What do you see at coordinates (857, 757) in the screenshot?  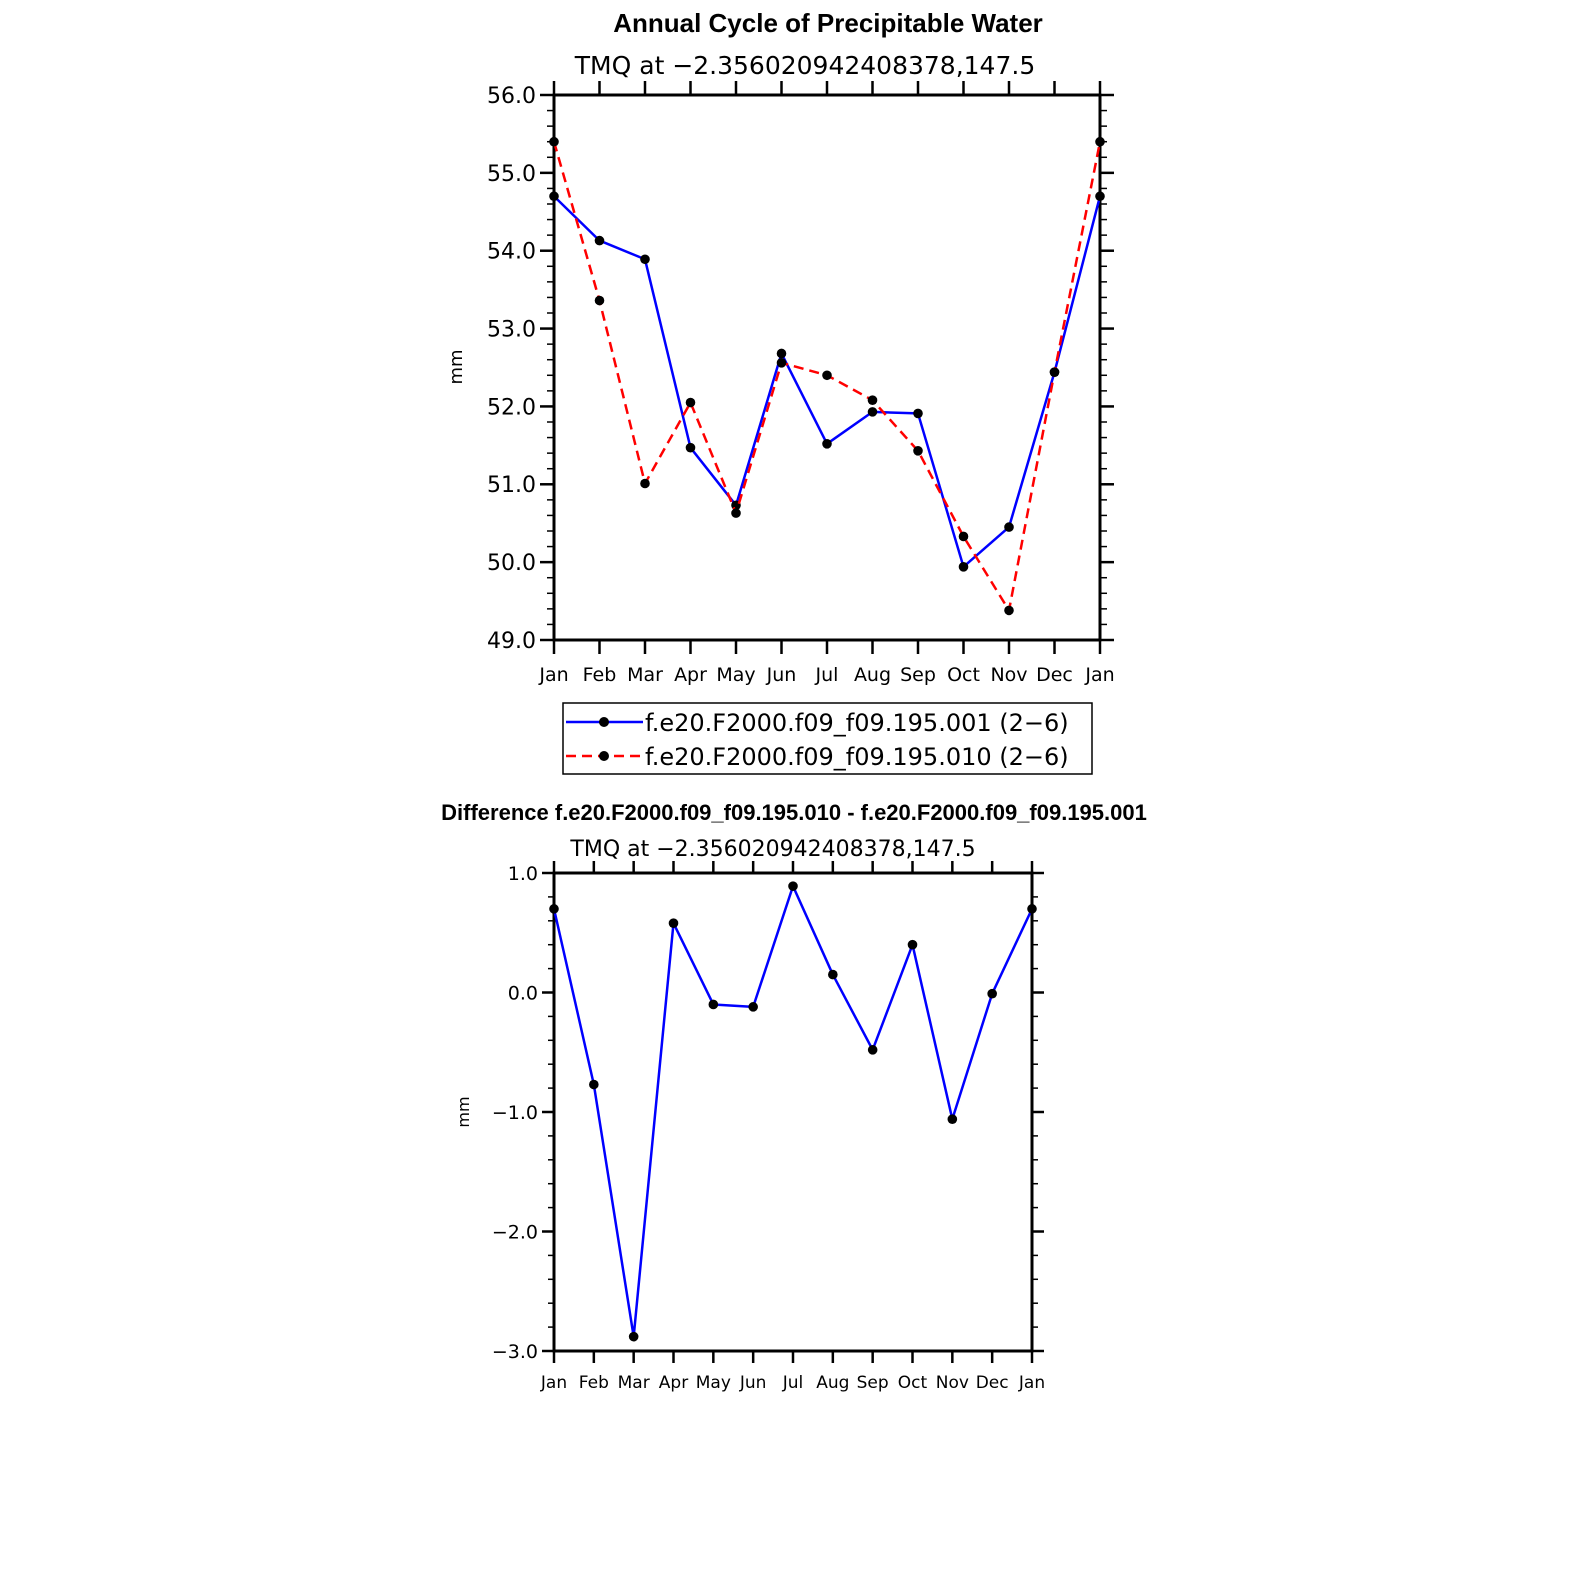 I see `legend-label-010: f.e20.F2000.f09_f09.195.010 (2−6)` at bounding box center [857, 757].